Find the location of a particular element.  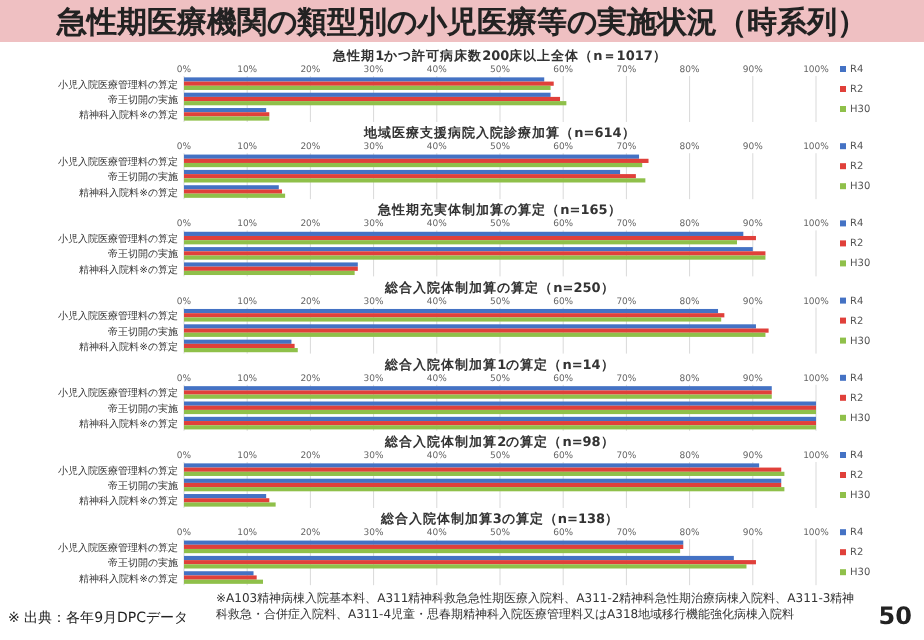

text: 急性期医療機関の類型別の小児医療等の実施状況（時系列） is located at coordinates (461, 22).